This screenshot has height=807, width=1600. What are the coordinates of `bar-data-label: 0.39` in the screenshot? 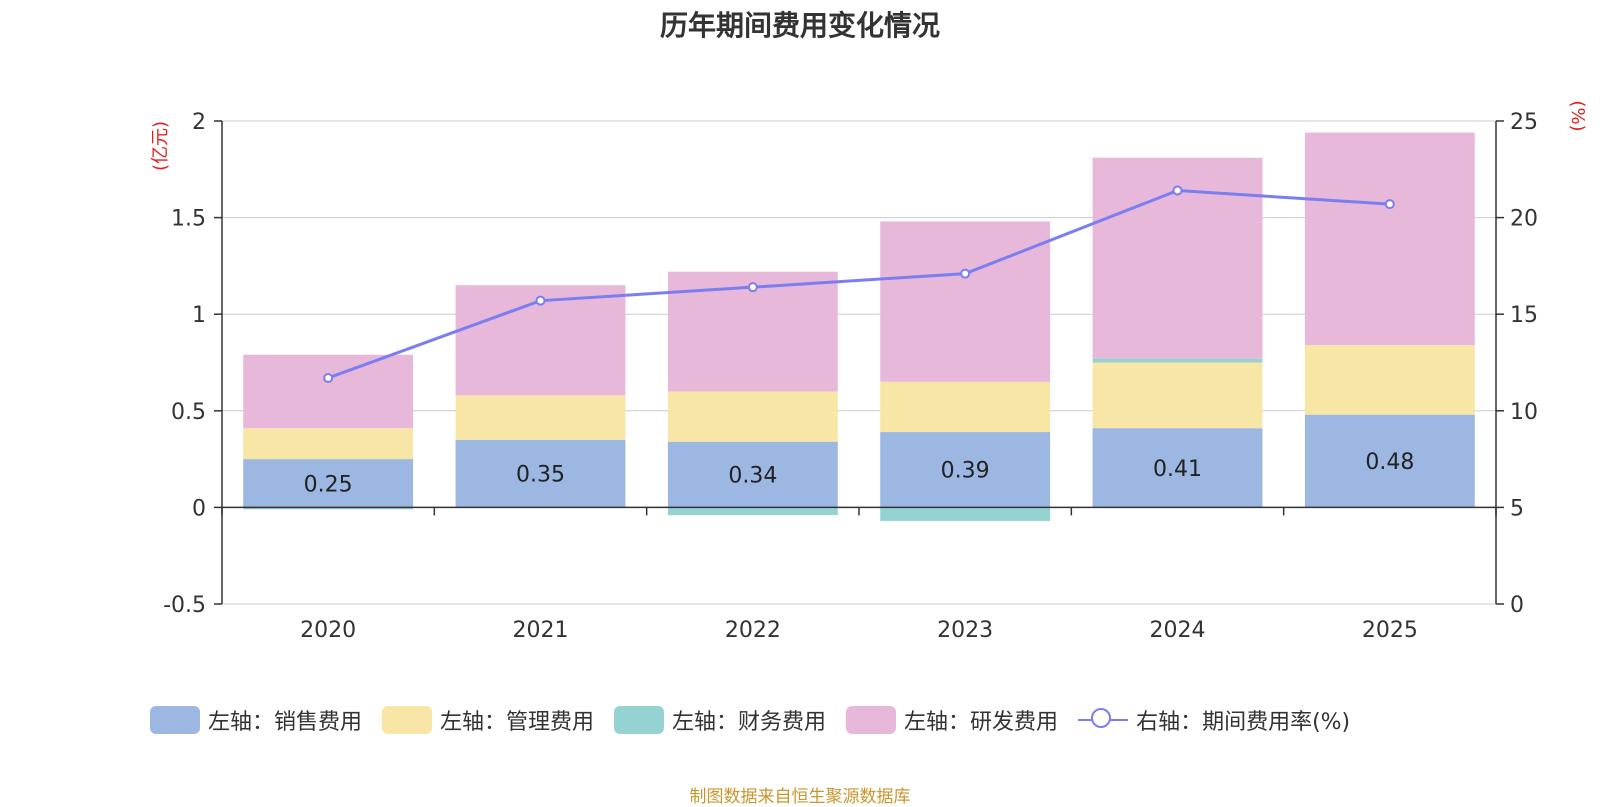 It's located at (965, 471).